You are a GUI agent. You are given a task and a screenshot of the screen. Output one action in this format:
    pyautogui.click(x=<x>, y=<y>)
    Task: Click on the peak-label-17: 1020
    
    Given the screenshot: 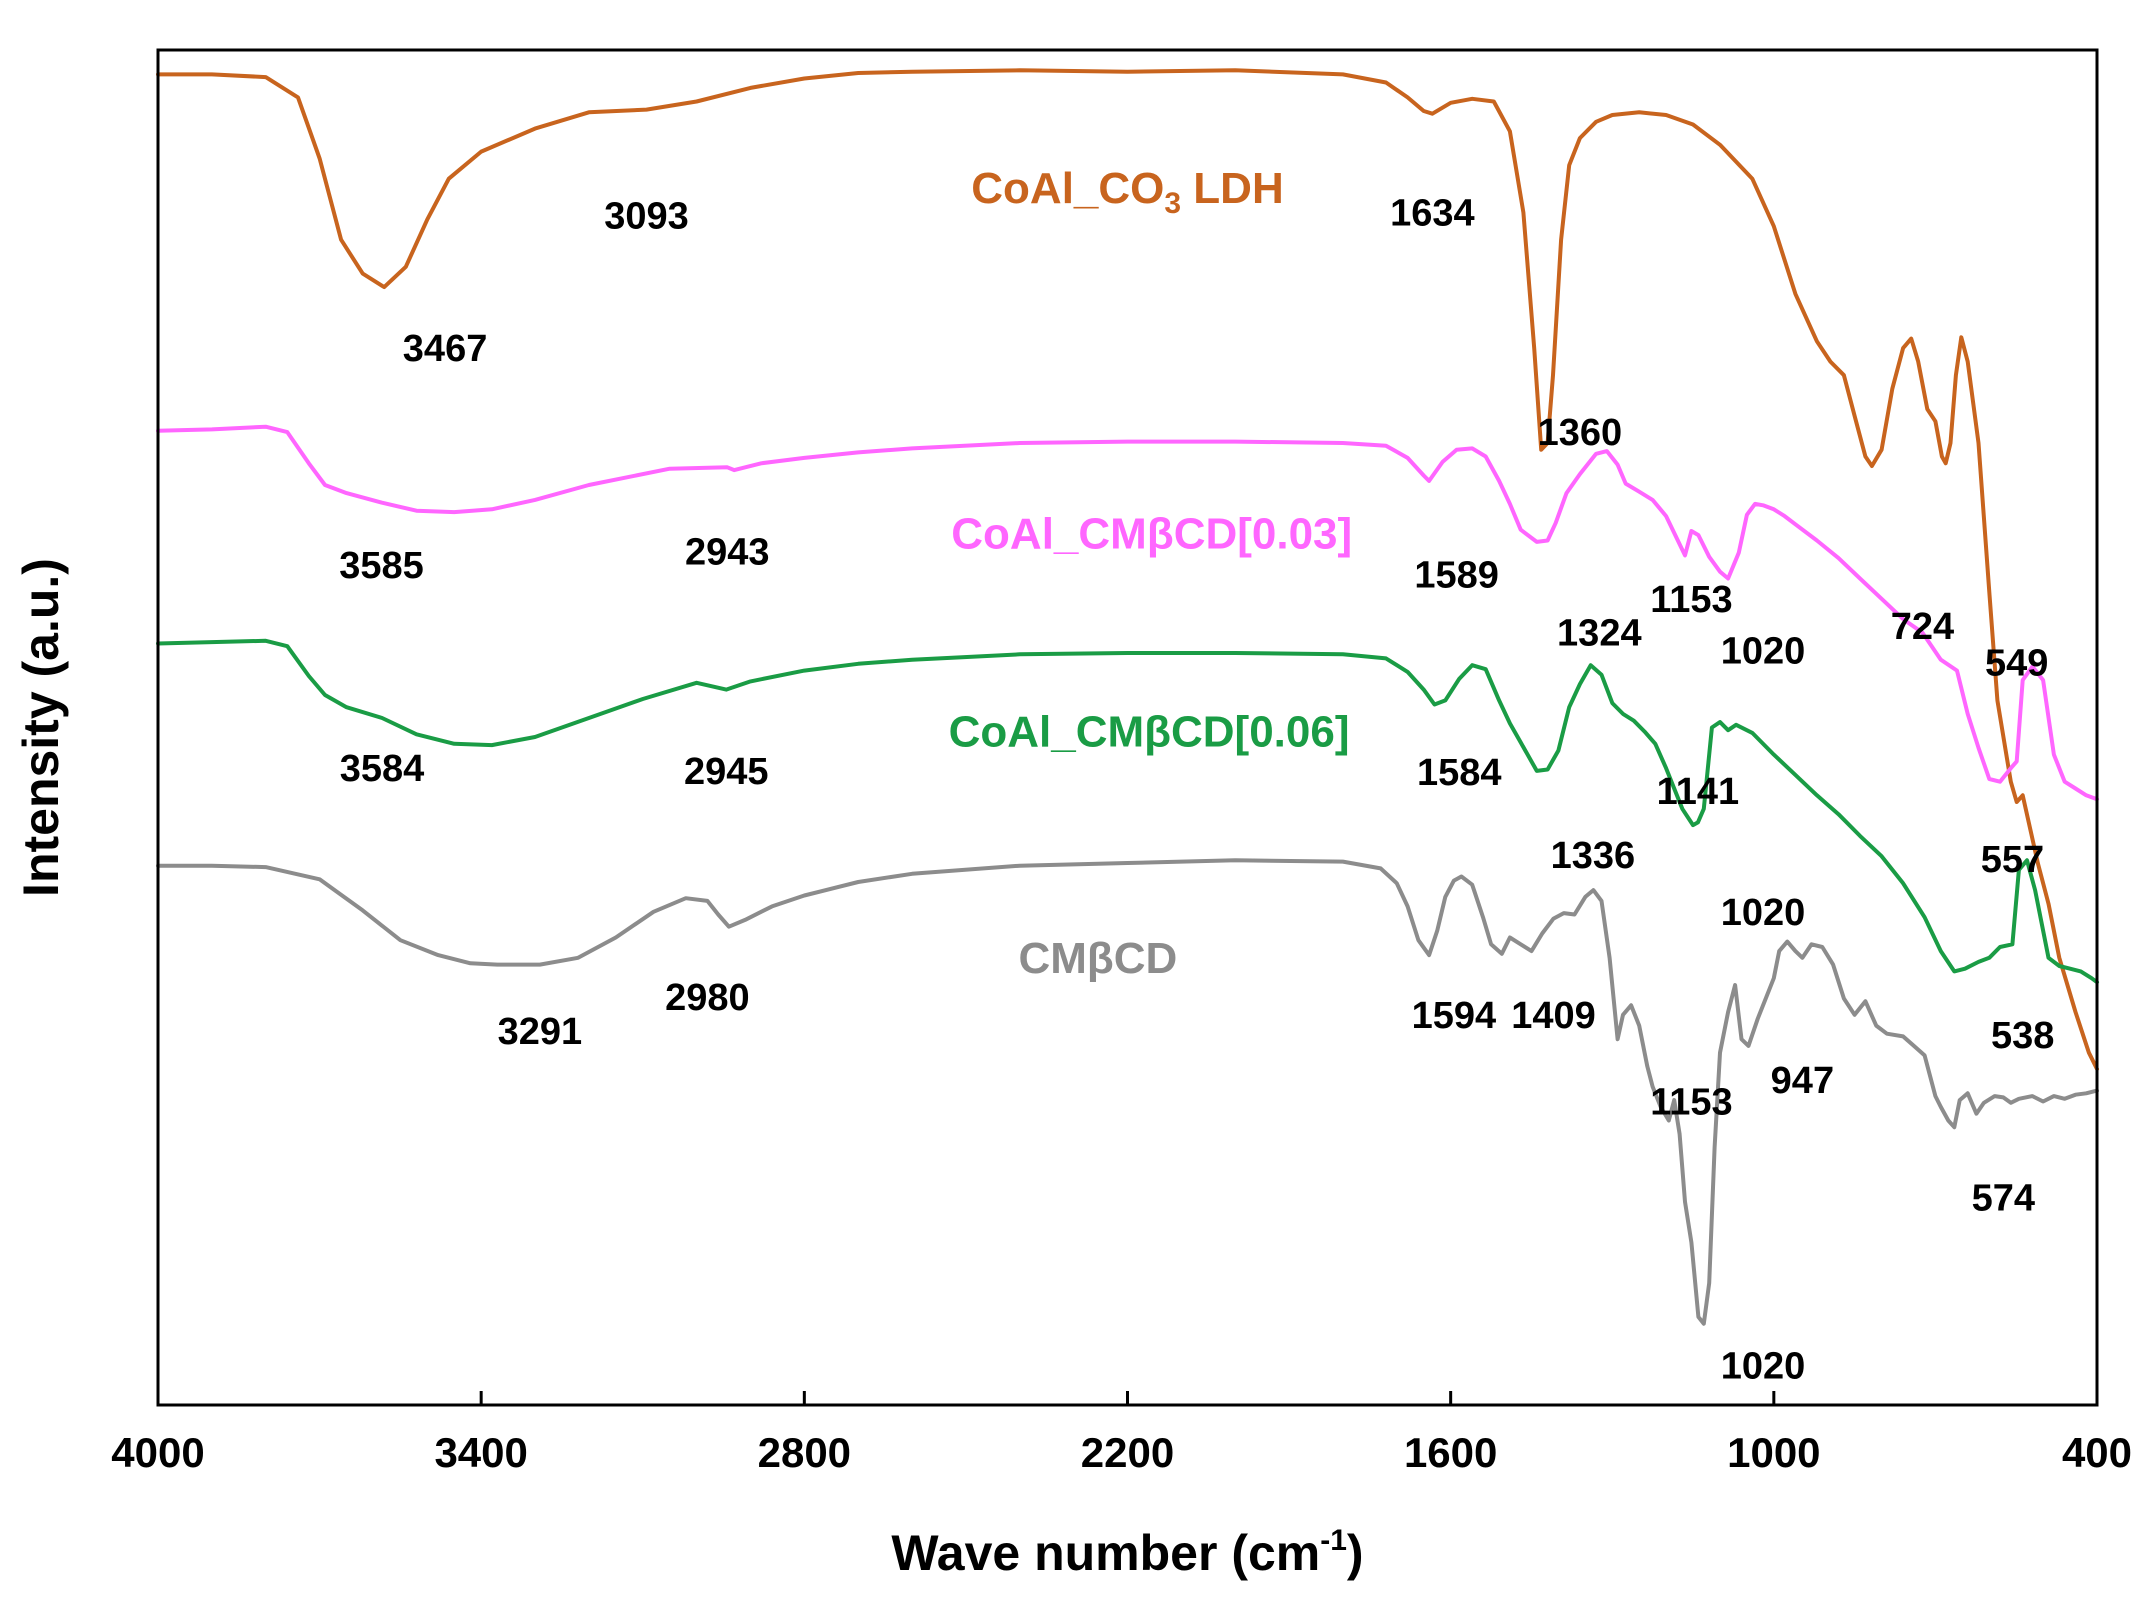 What is the action you would take?
    pyautogui.click(x=1763, y=913)
    